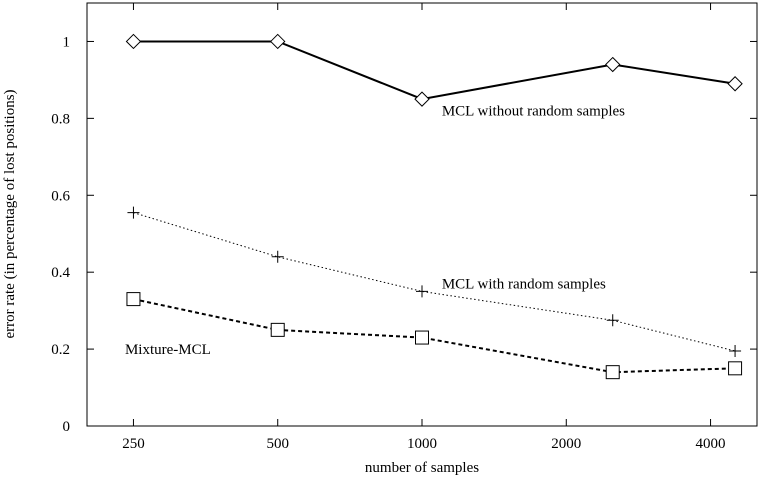 This screenshot has width=760, height=479. What do you see at coordinates (60, 196) in the screenshot?
I see `y-tick-label: 0.6` at bounding box center [60, 196].